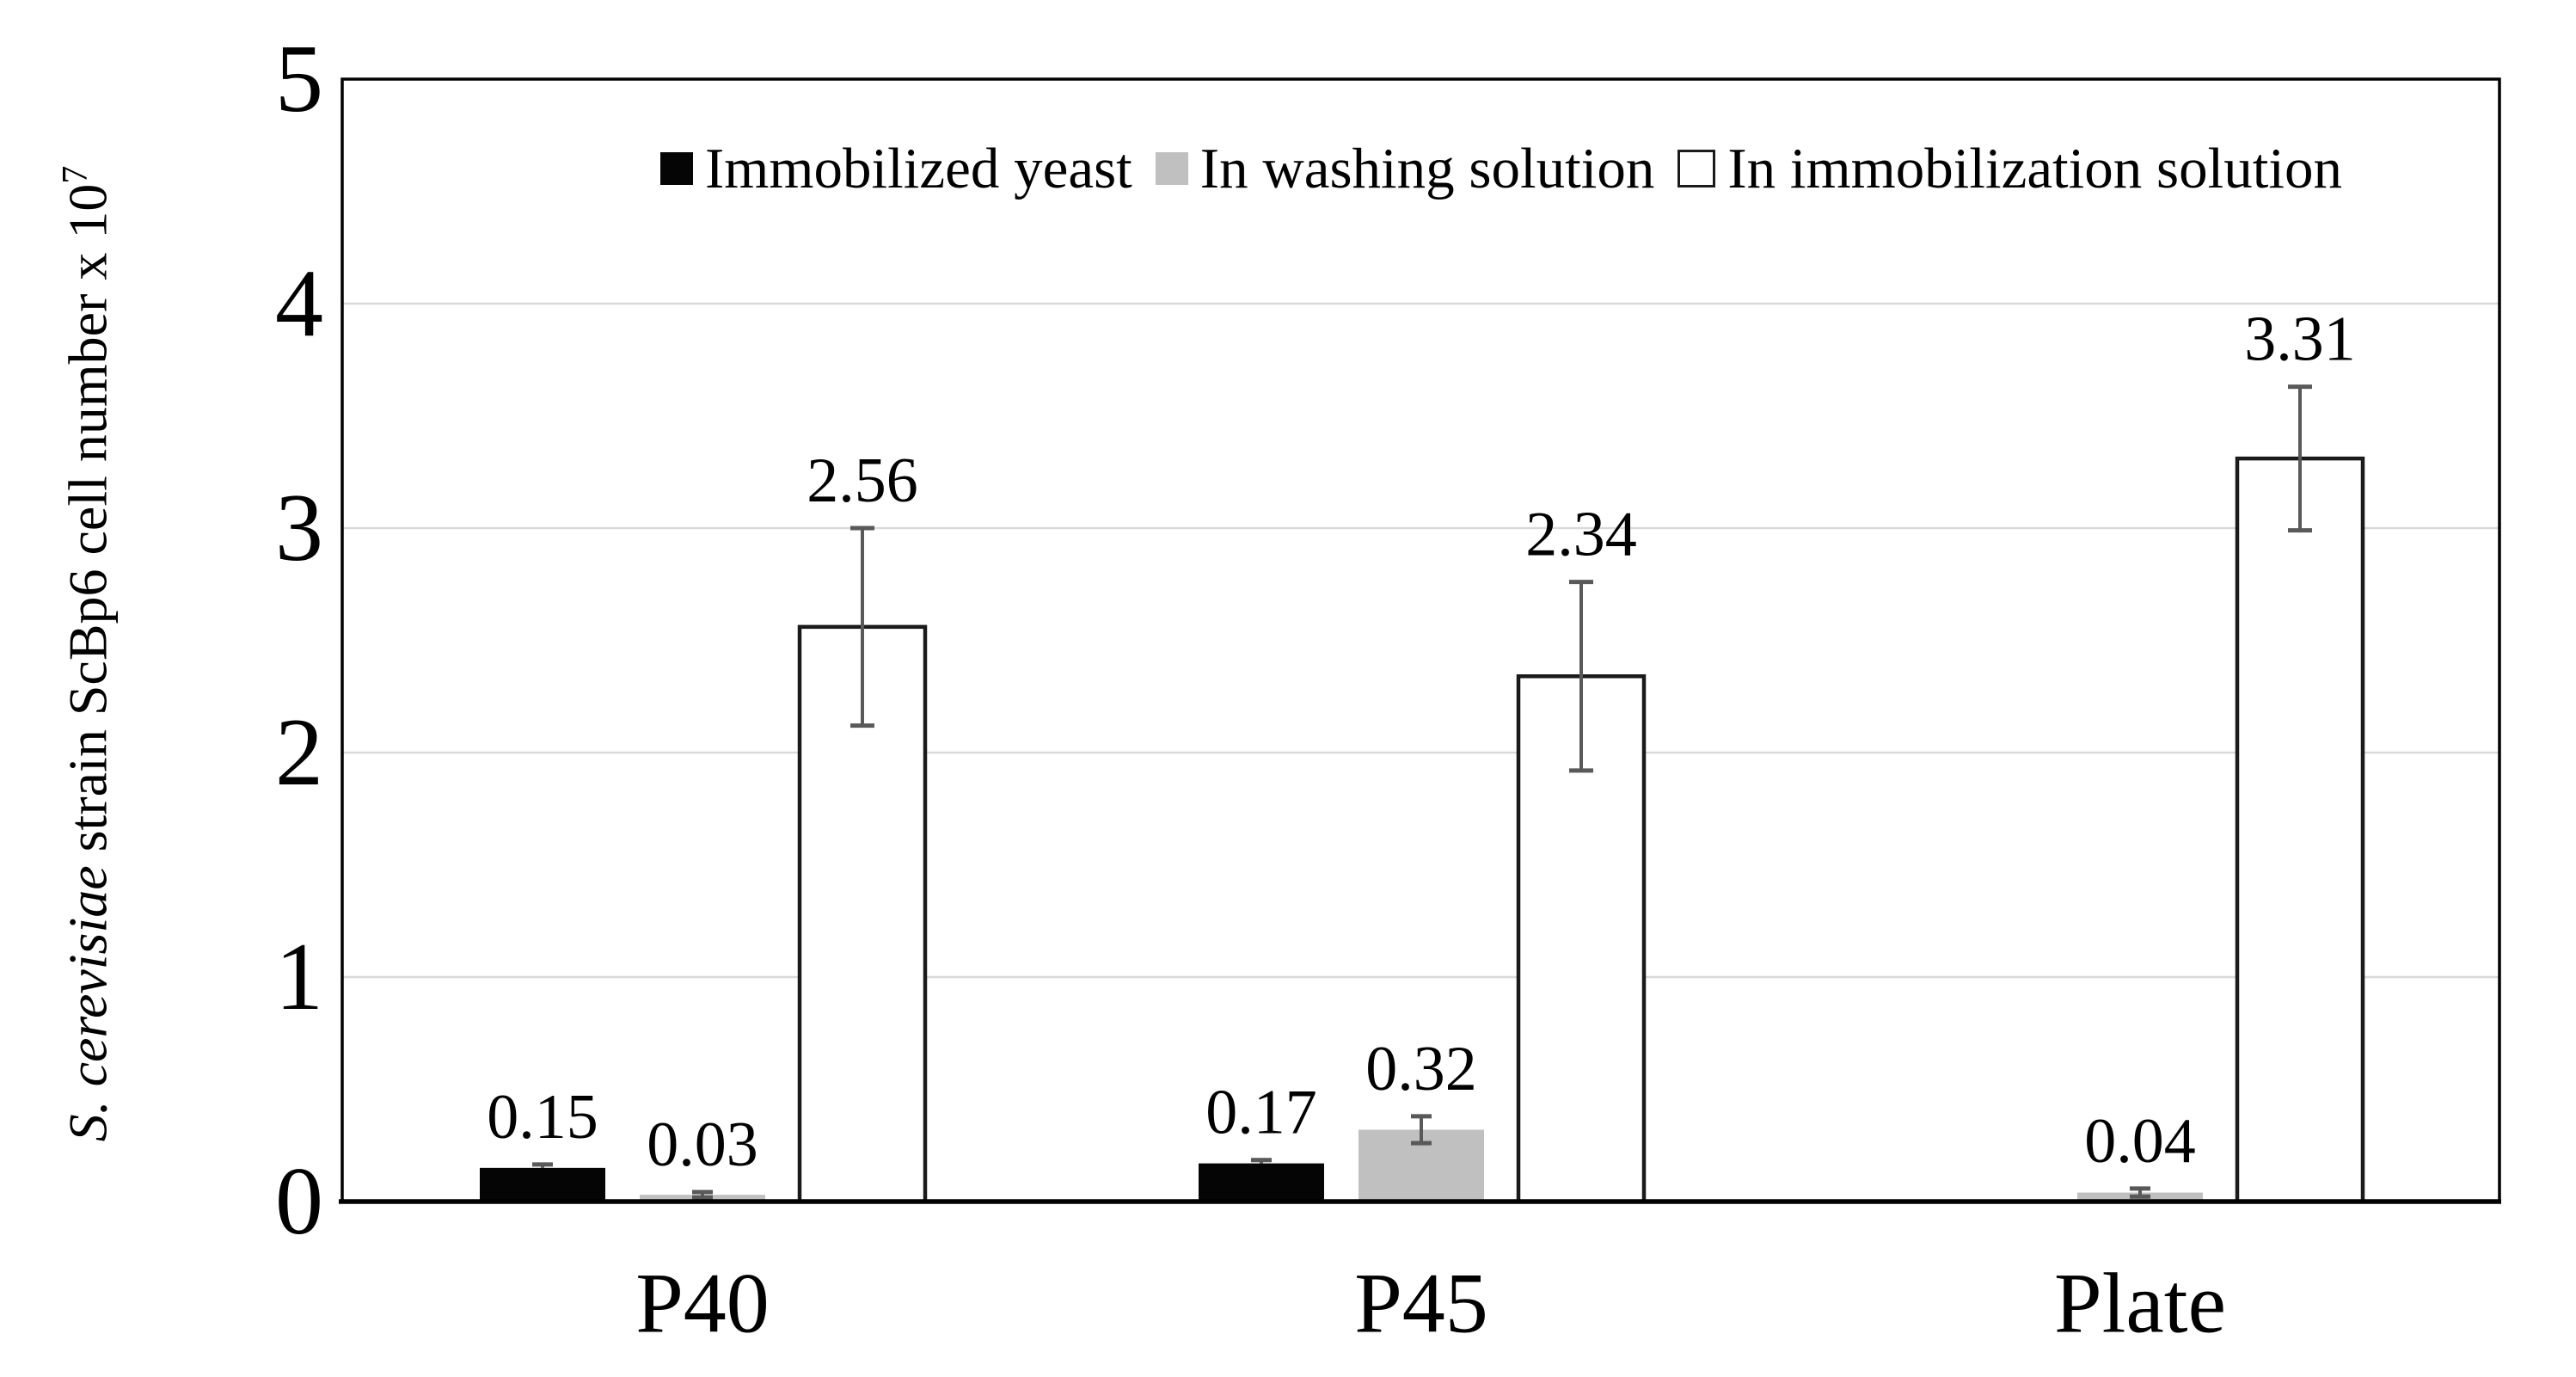 This screenshot has height=1377, width=2576. I want to click on bar-in-immobilization-solution-plate, so click(2300, 830).